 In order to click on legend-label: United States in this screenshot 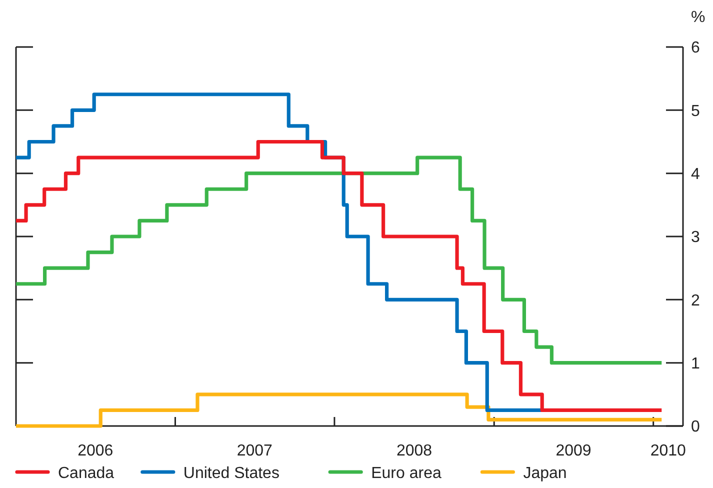, I will do `click(231, 473)`.